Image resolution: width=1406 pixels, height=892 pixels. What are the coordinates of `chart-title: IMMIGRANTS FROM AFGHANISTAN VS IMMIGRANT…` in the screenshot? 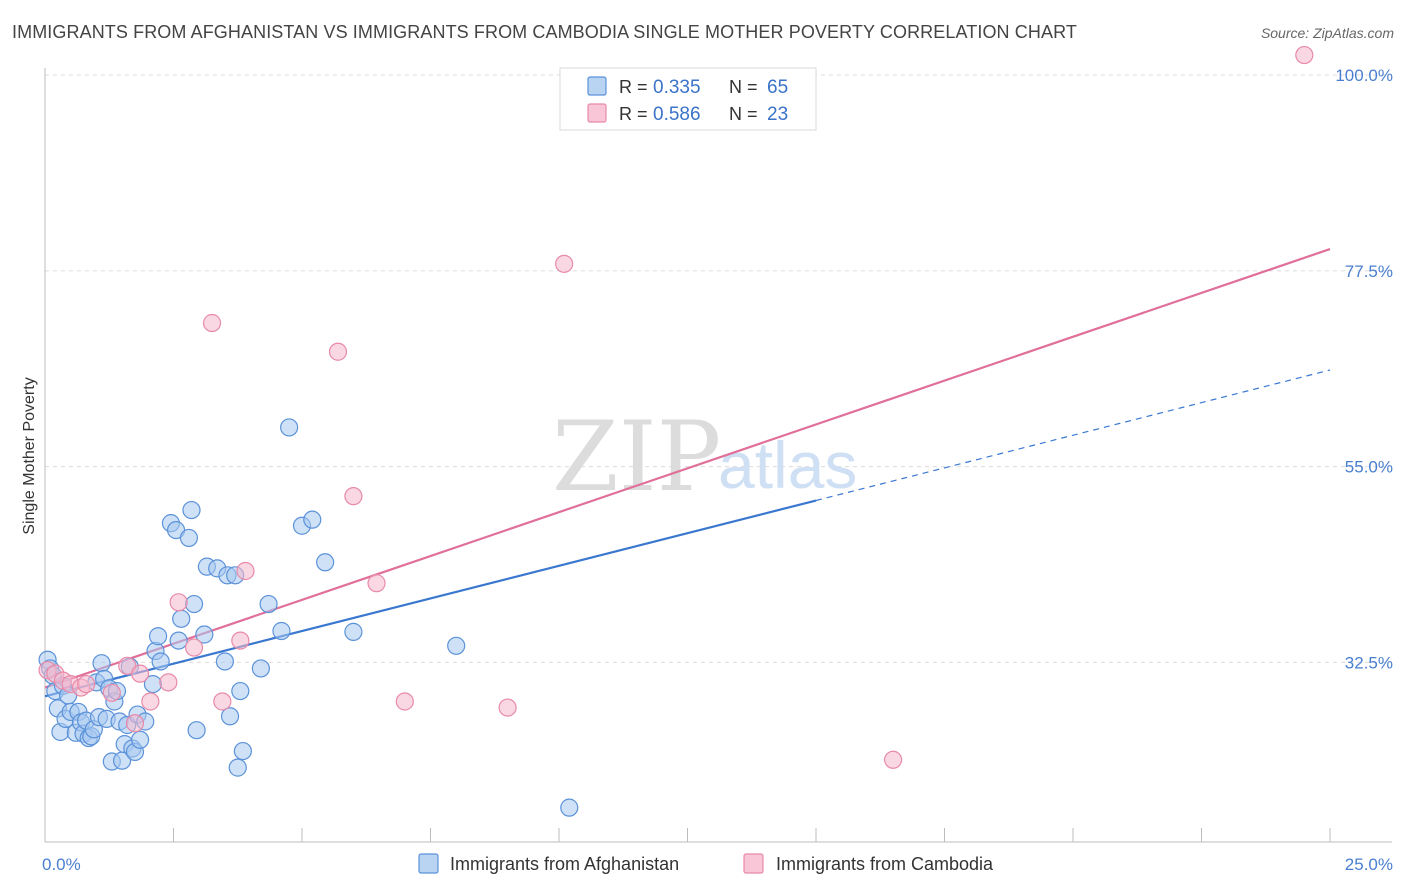 It's located at (544, 32).